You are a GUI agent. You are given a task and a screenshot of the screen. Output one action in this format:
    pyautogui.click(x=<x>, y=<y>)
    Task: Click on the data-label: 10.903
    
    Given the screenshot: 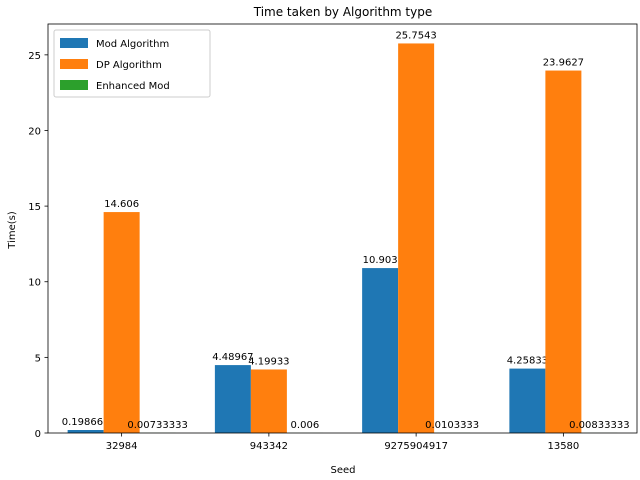 What is the action you would take?
    pyautogui.click(x=380, y=260)
    